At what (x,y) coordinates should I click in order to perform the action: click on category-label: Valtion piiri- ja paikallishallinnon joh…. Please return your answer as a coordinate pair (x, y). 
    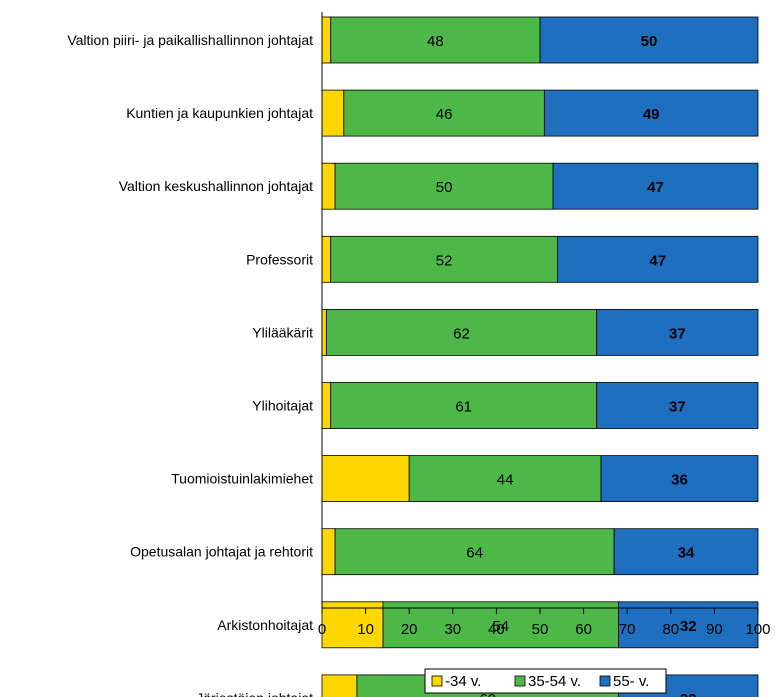
    Looking at the image, I should click on (190, 40).